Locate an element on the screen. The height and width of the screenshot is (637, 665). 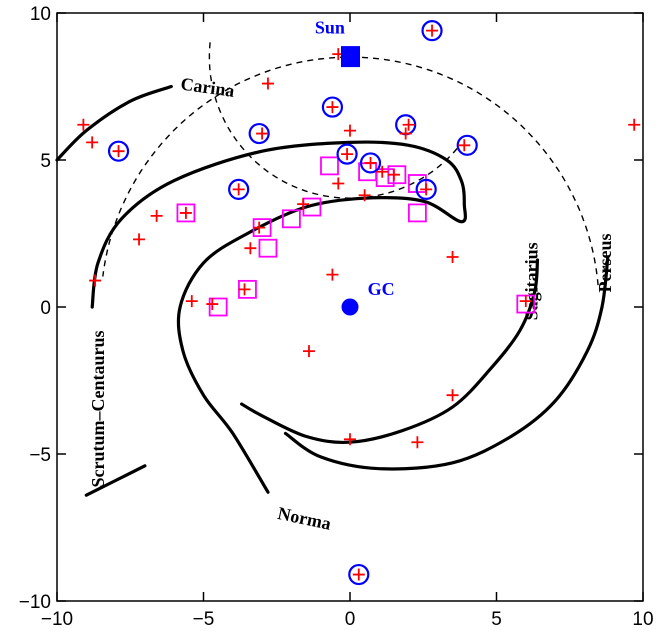
reference-markers: Sun GC is located at coordinates (355, 167).